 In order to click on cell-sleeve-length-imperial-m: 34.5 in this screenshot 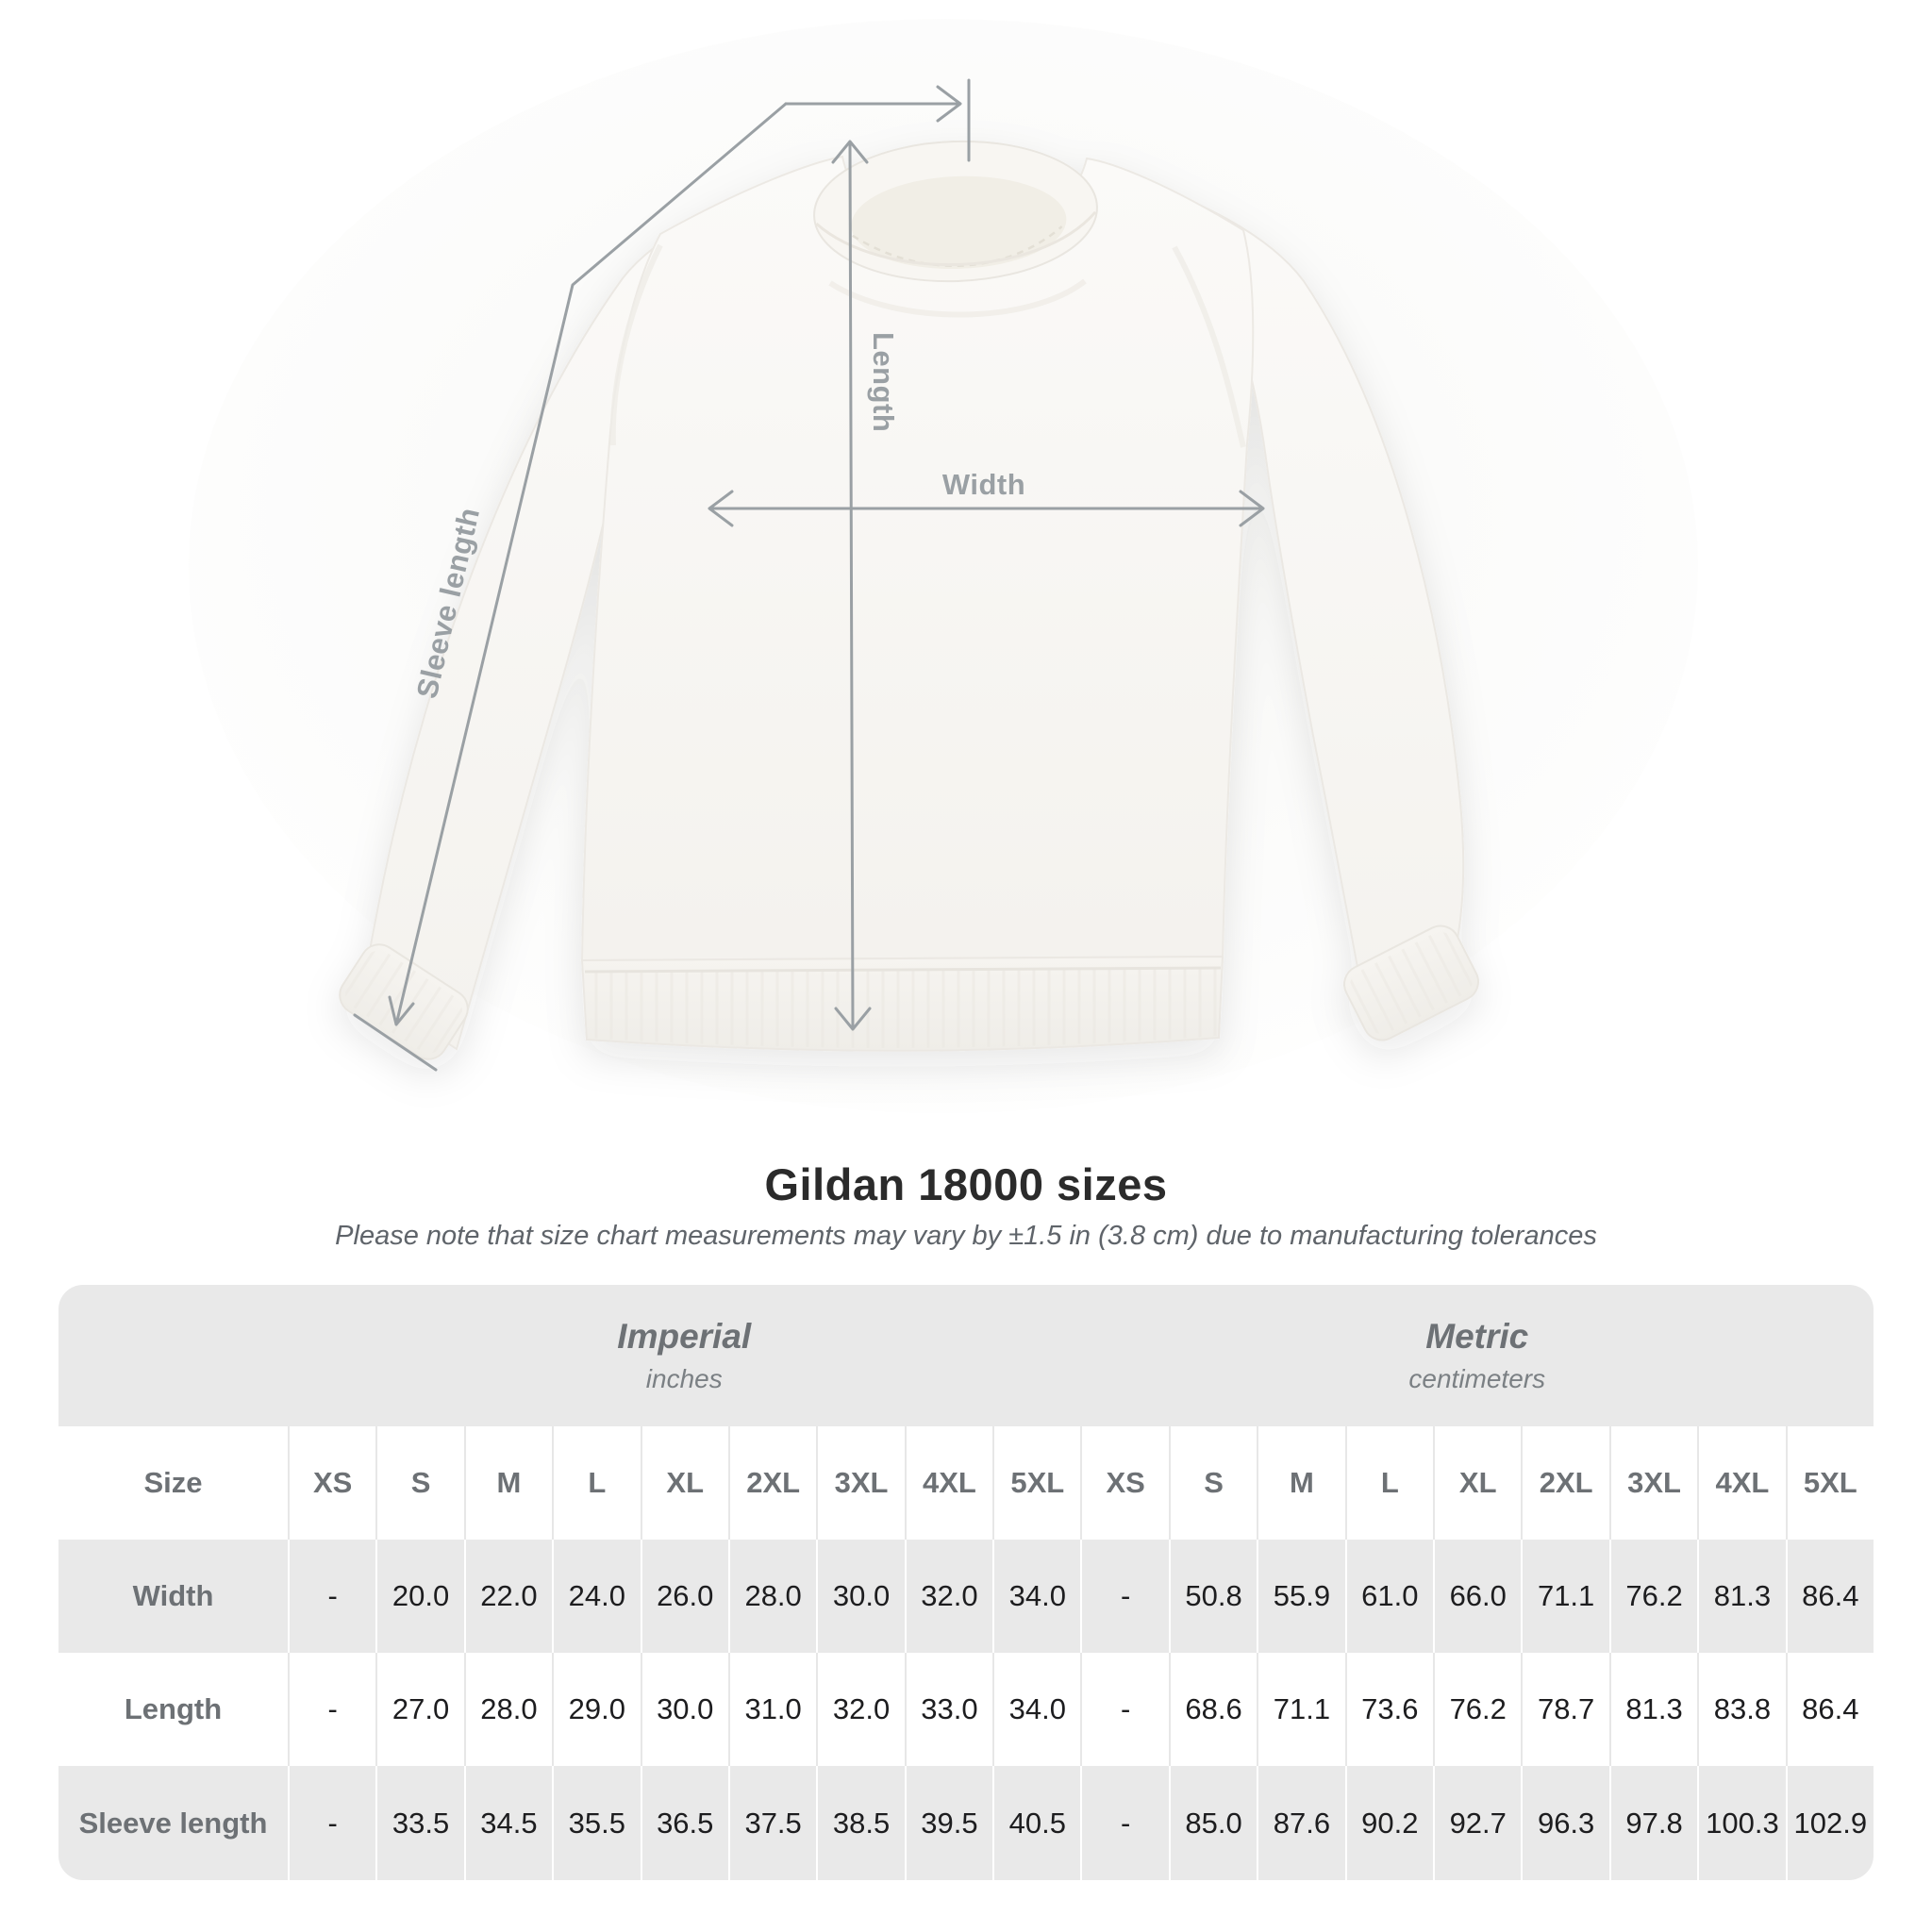, I will do `click(507, 1823)`.